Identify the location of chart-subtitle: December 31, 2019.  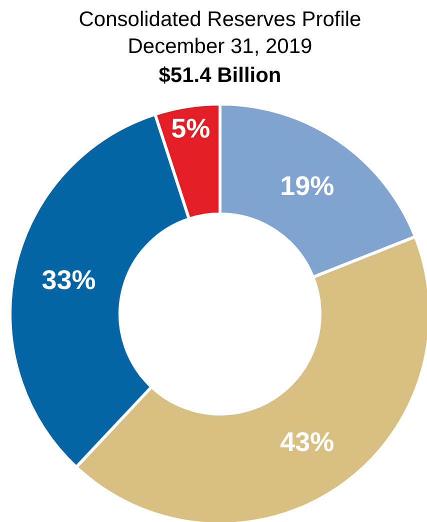
(220, 46).